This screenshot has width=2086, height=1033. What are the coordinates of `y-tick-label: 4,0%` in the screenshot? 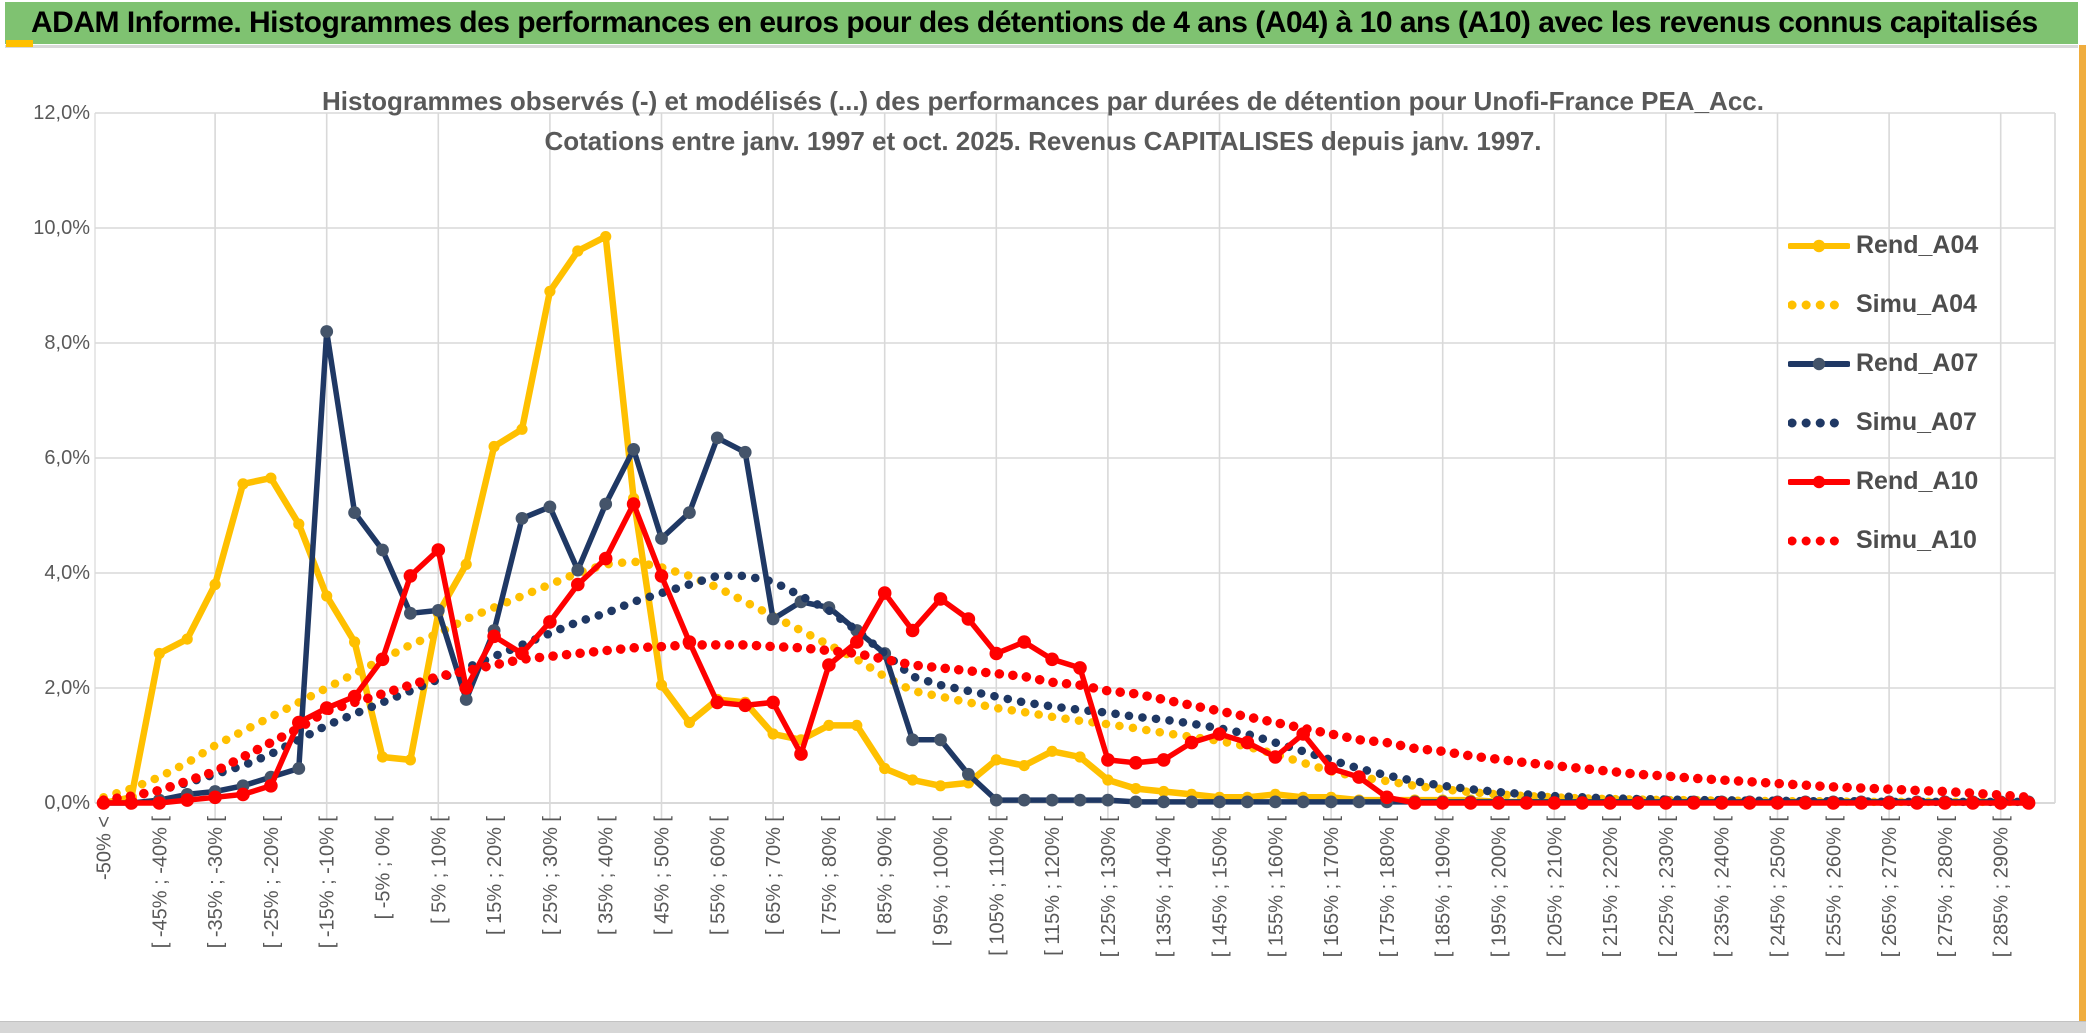 It's located at (67, 573).